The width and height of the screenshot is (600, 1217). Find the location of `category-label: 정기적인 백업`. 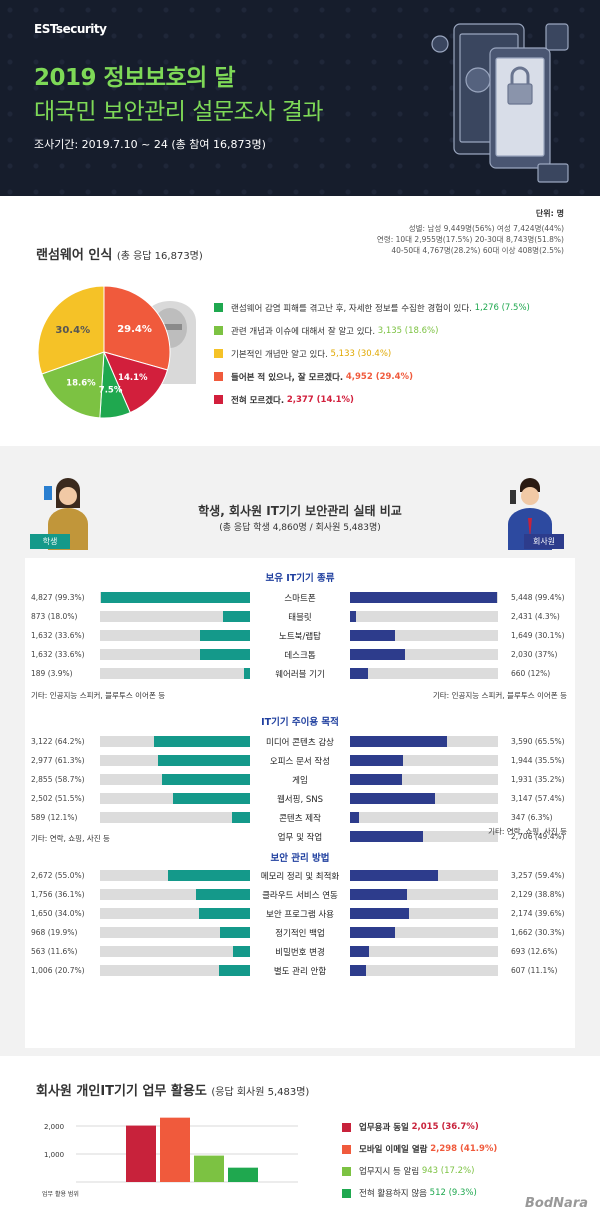

category-label: 정기적인 백업 is located at coordinates (300, 934).